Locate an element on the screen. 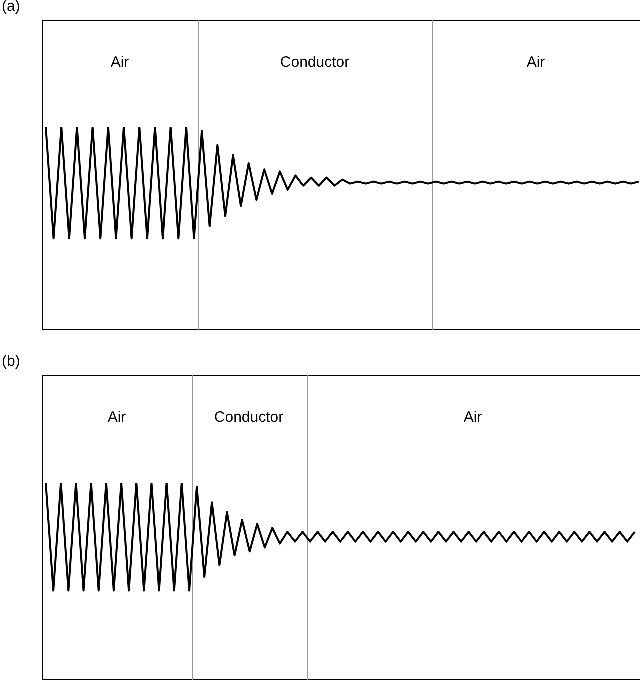  chart-title: (b) is located at coordinates (11, 361).